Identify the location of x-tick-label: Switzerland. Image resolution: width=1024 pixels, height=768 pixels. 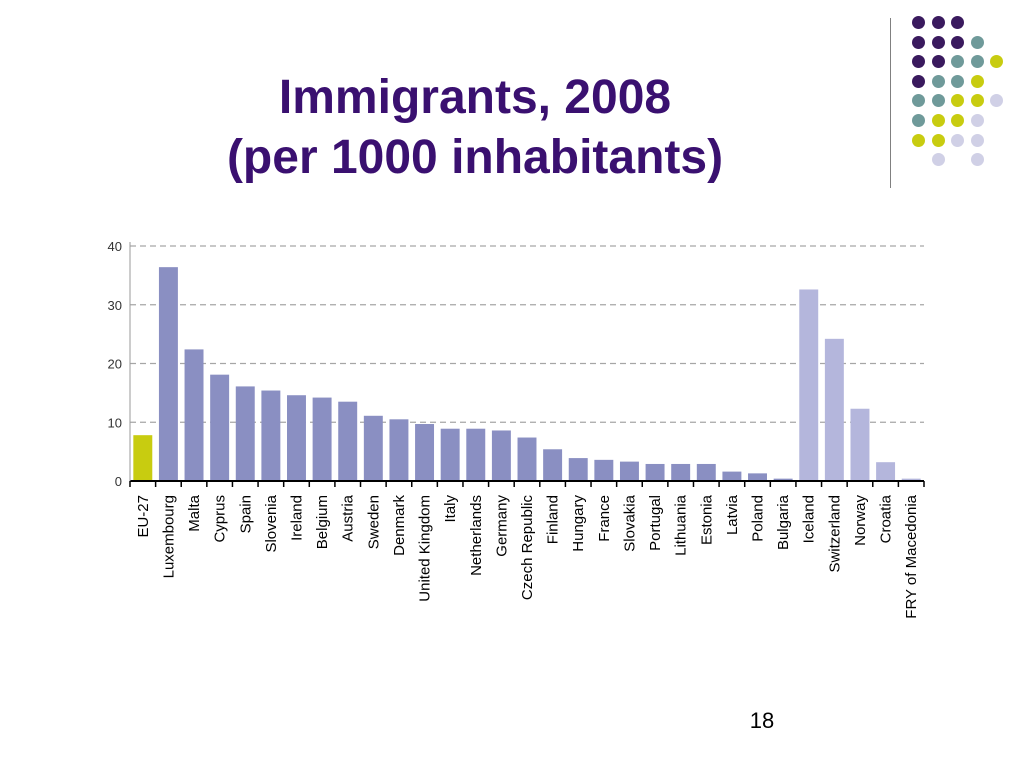
(834, 534).